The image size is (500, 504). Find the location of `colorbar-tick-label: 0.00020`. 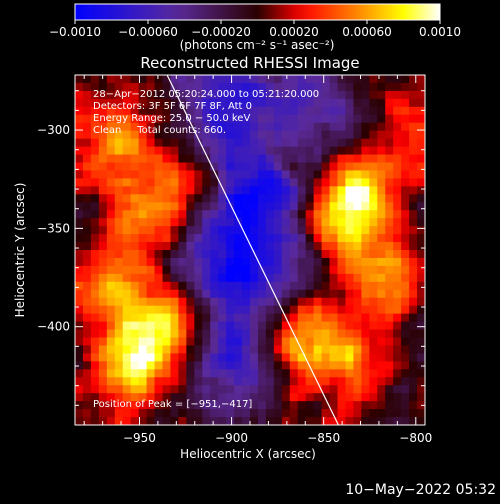

colorbar-tick-label: 0.00020 is located at coordinates (294, 32).